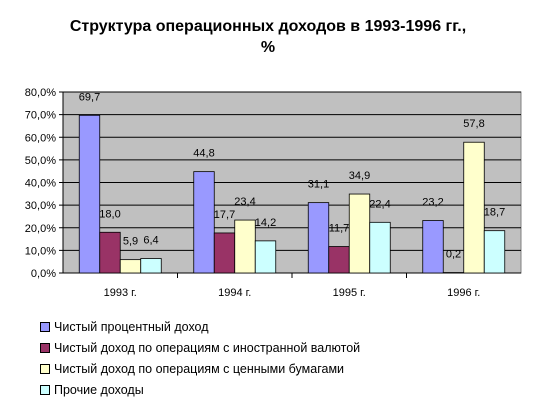  What do you see at coordinates (40, 229) in the screenshot?
I see `y-tick-label: 20,0%` at bounding box center [40, 229].